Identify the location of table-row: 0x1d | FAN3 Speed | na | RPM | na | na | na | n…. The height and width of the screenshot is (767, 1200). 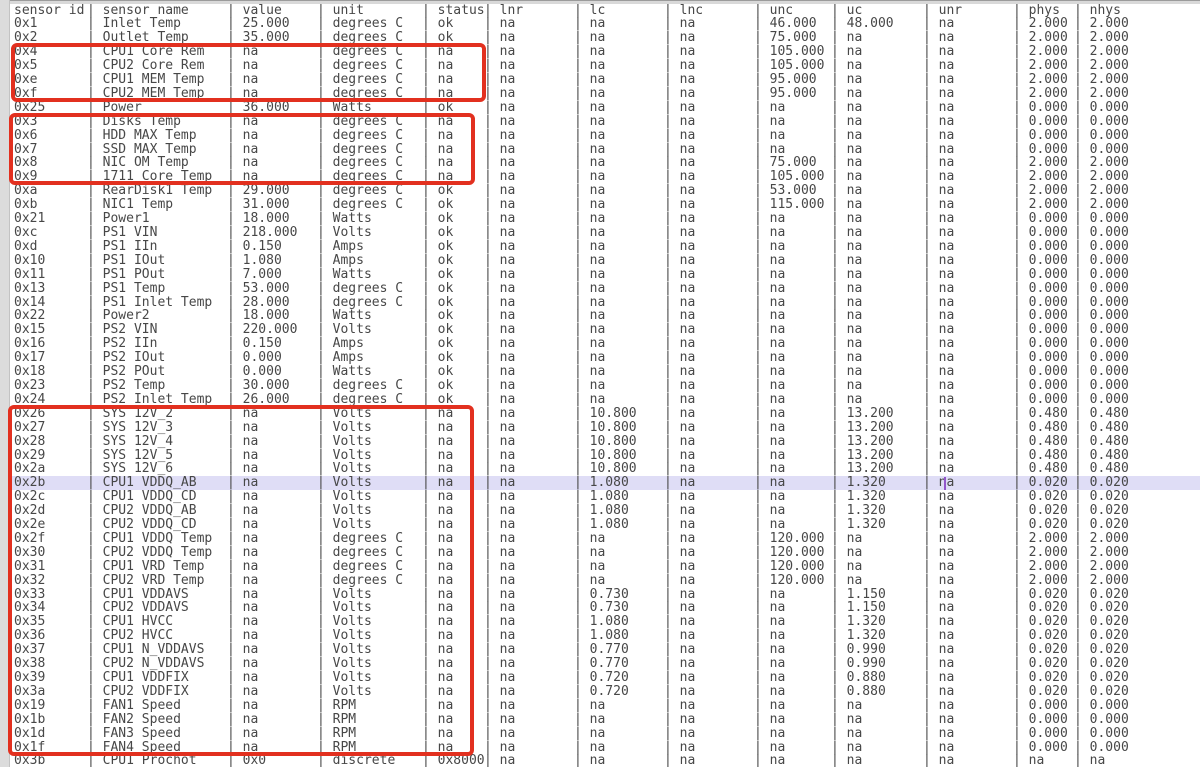
(605, 733).